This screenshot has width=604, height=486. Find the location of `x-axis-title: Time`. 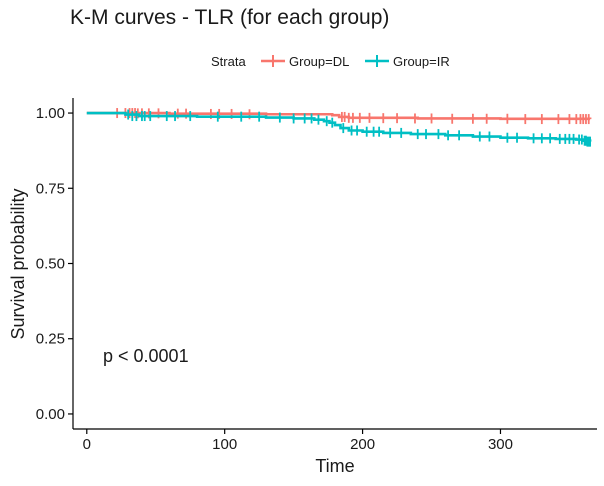

x-axis-title: Time is located at coordinates (334, 466).